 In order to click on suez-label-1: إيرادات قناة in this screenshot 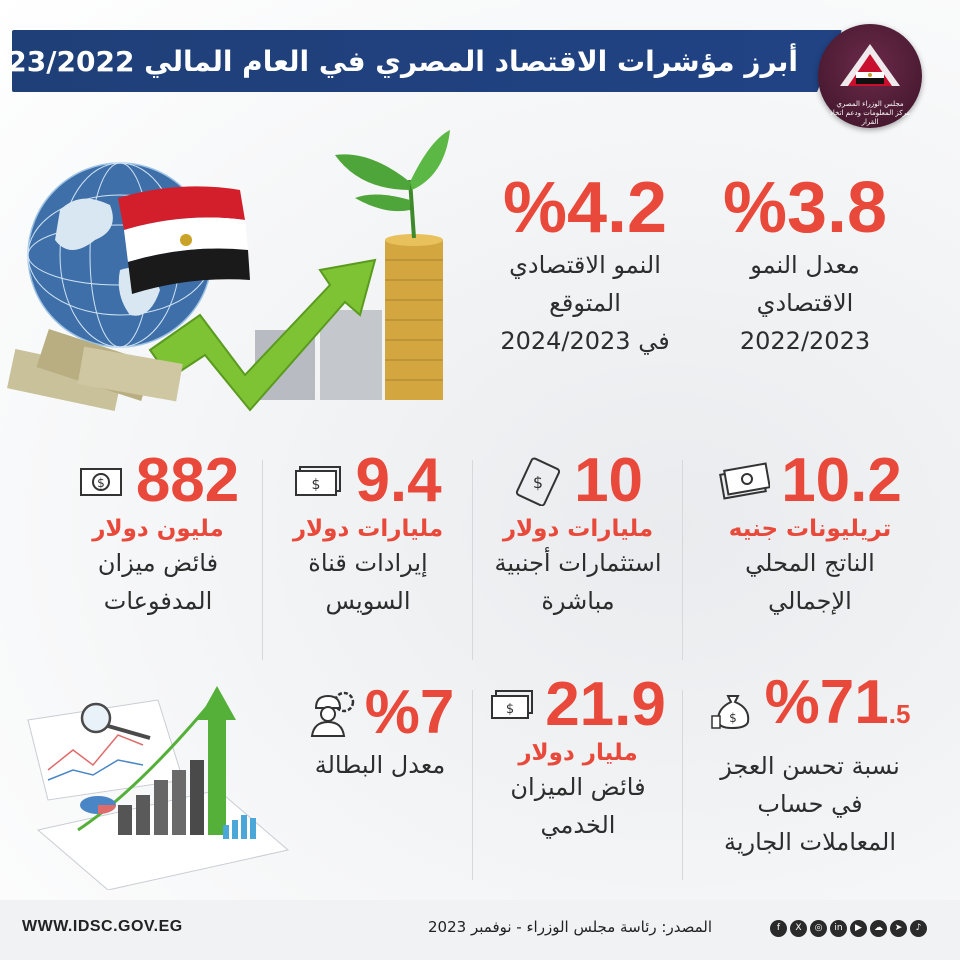, I will do `click(368, 563)`.